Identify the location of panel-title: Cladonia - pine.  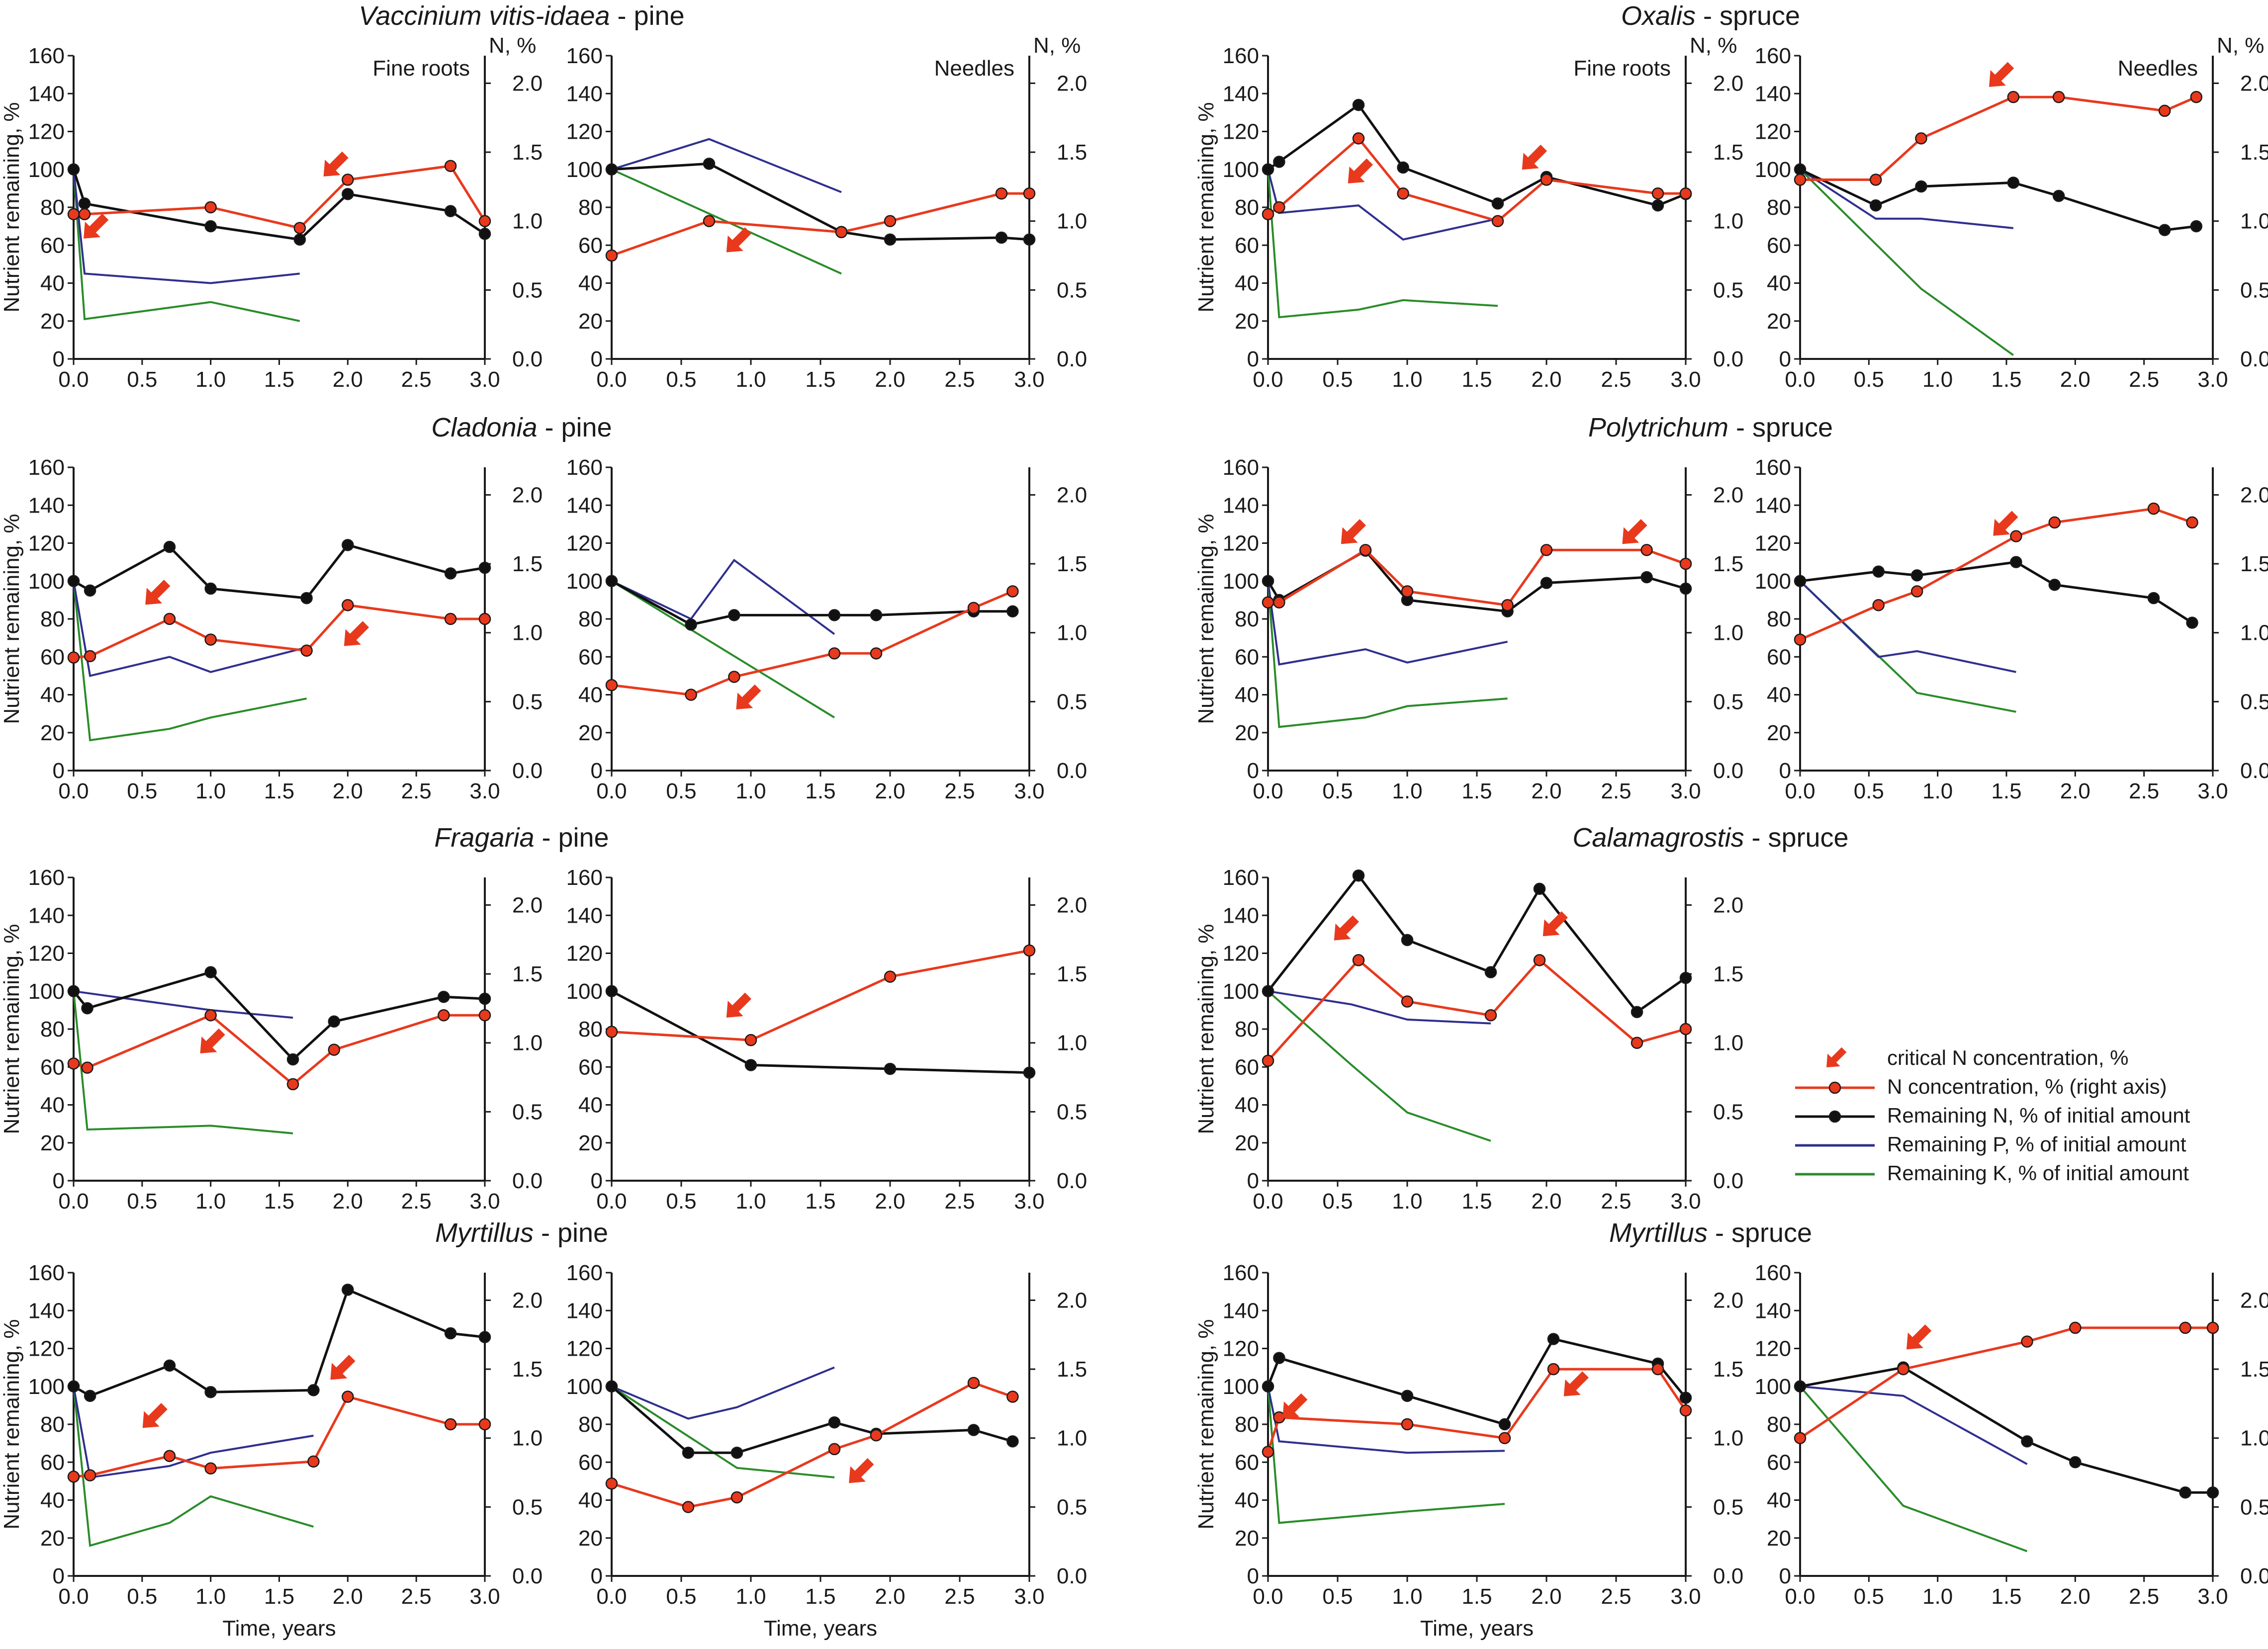
(521, 427).